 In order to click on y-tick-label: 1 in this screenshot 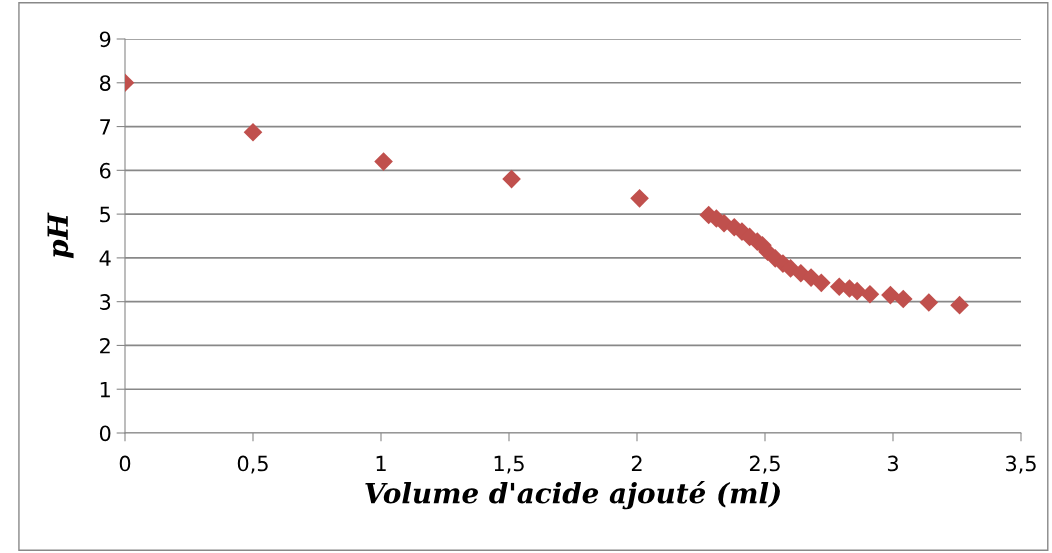, I will do `click(105, 389)`.